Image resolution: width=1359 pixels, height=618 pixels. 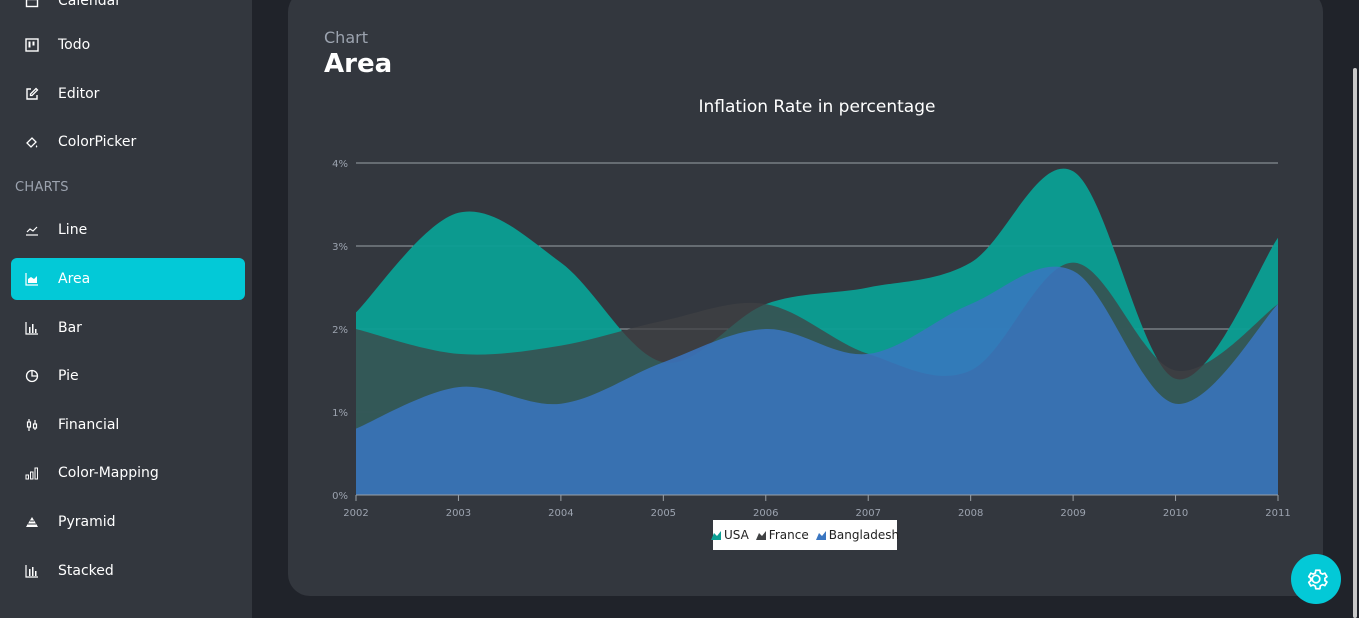 I want to click on x-tick-label: 2004, so click(x=560, y=513).